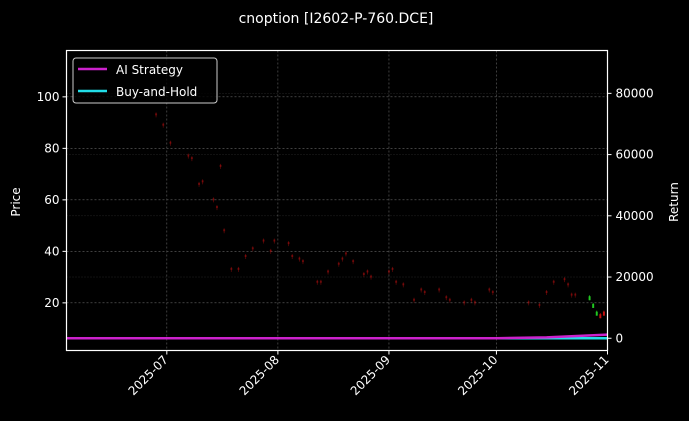 Image resolution: width=689 pixels, height=421 pixels. Describe the element at coordinates (148, 375) in the screenshot. I see `x-tick-label: 2025-07` at that location.